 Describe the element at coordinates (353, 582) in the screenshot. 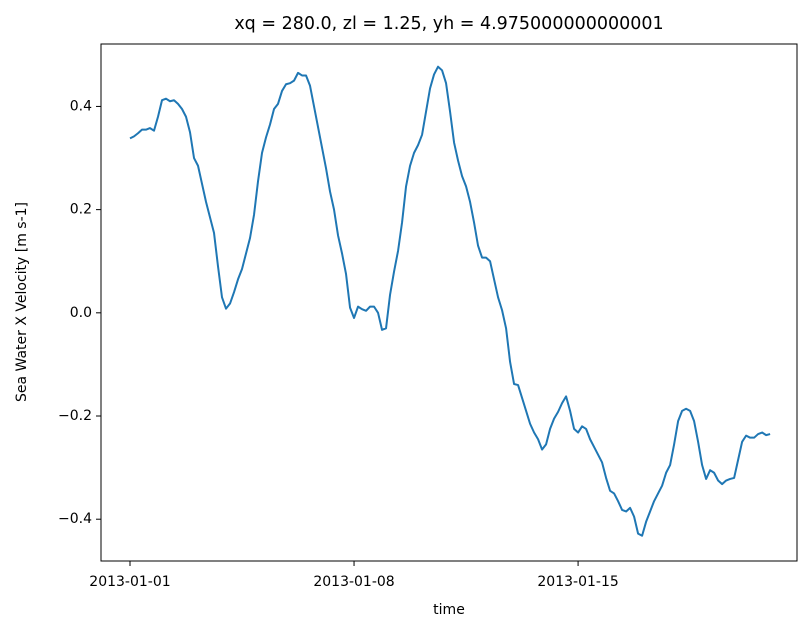

I see `x-tick-label: 2013-01-08` at that location.